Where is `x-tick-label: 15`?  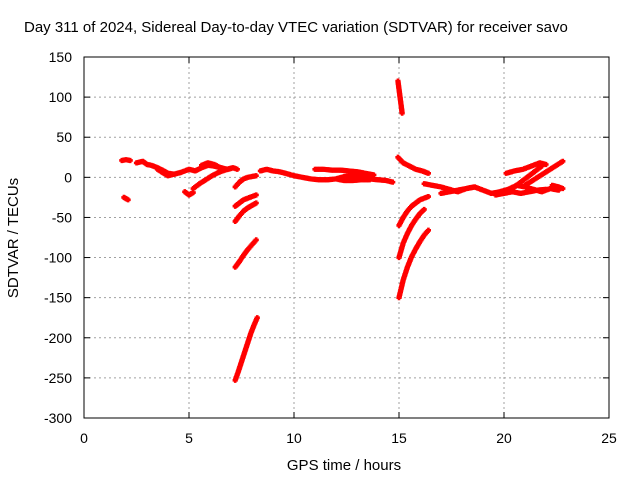 x-tick-label: 15 is located at coordinates (399, 438).